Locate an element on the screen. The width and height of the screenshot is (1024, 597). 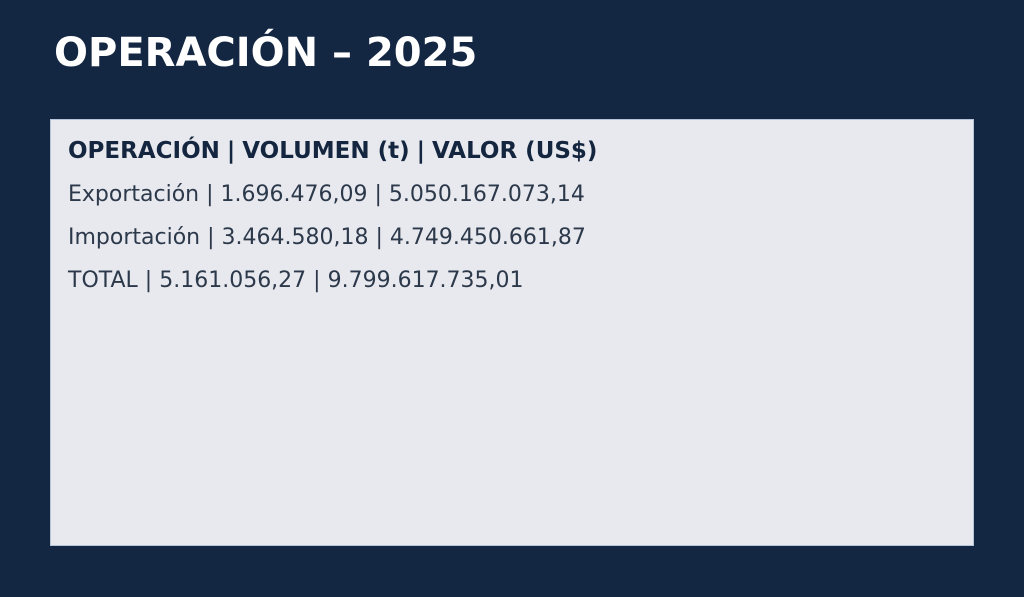
slide-title: OPERACIÓN – 2025 is located at coordinates (266, 53).